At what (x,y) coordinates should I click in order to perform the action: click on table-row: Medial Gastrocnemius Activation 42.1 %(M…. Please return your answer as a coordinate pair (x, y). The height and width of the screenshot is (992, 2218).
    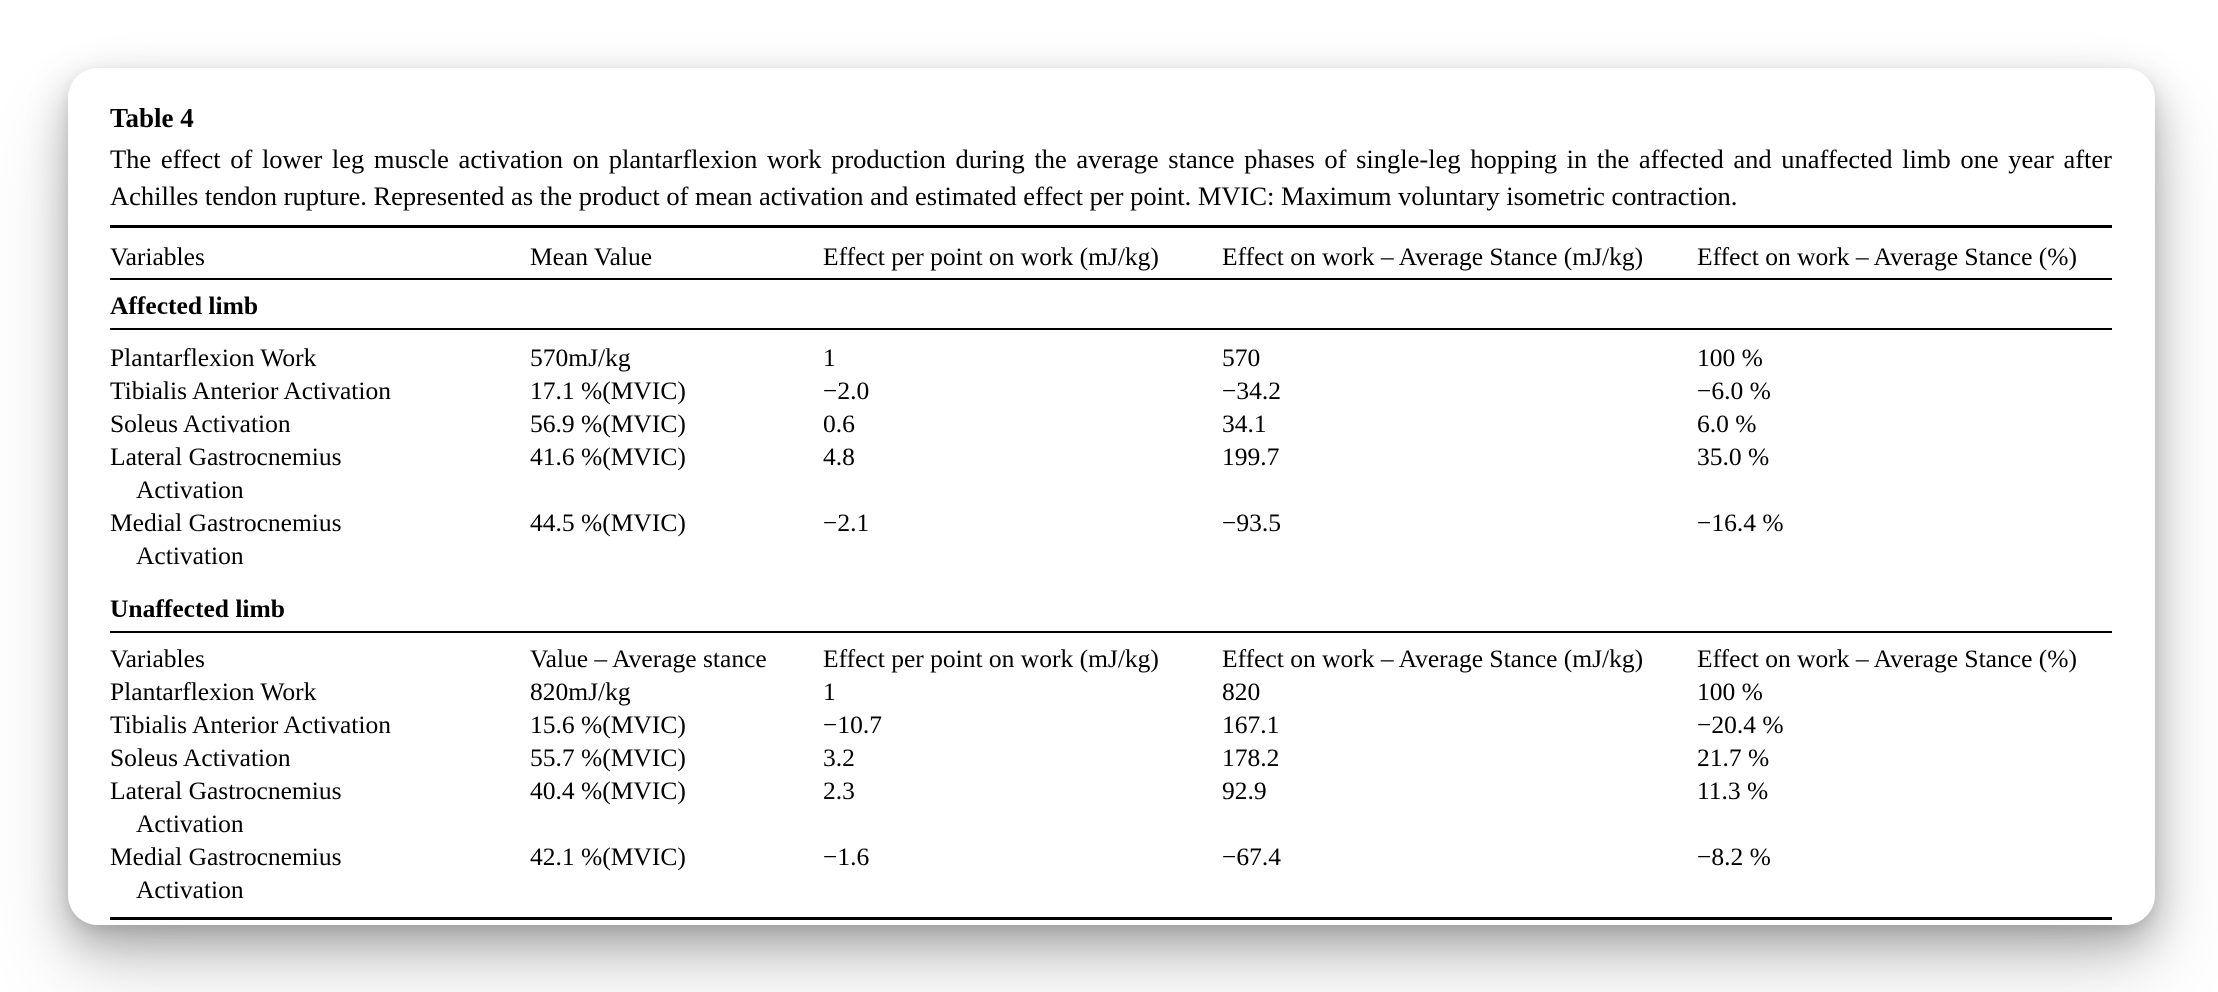
    Looking at the image, I should click on (1111, 879).